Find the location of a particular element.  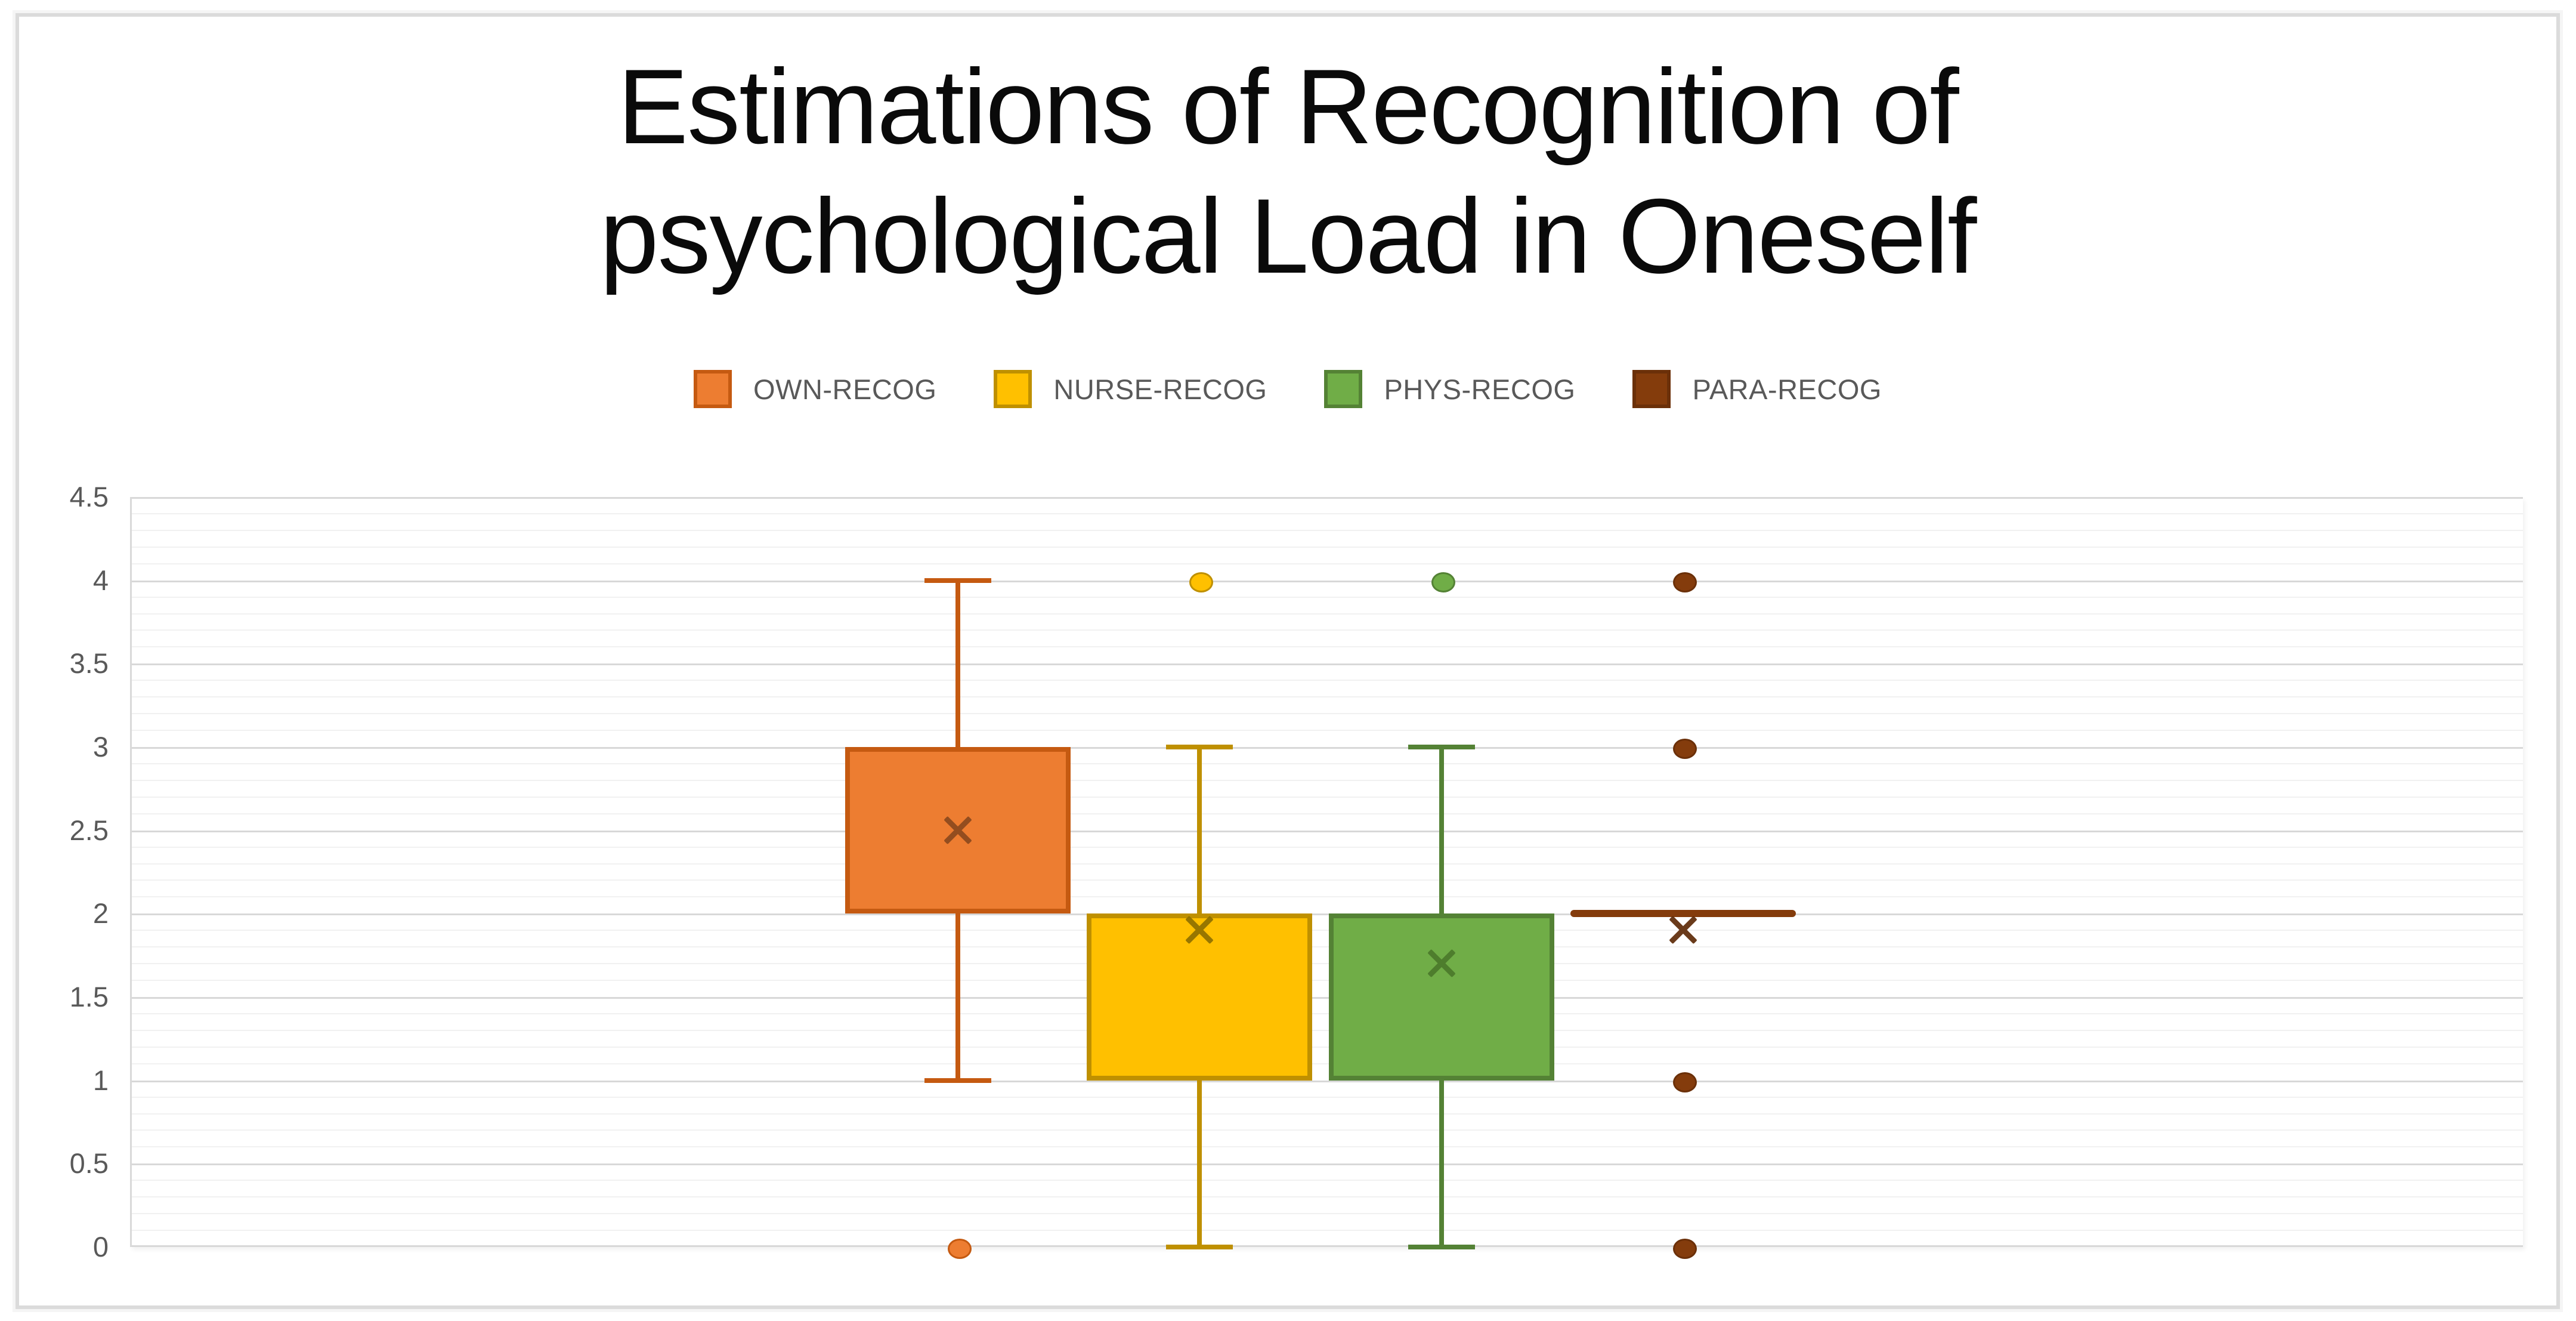

y-tick-label: 3 is located at coordinates (100, 747).